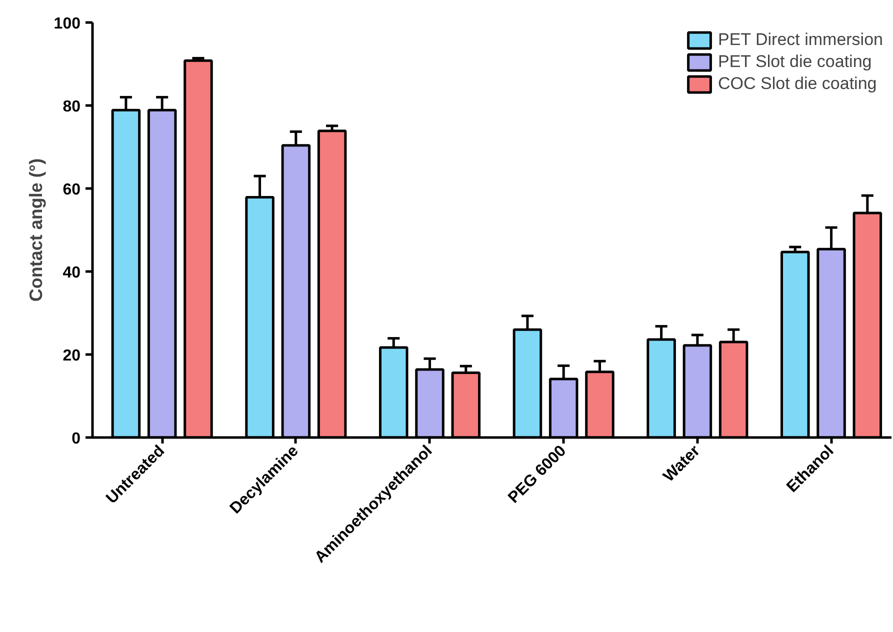 The image size is (893, 632). What do you see at coordinates (76, 439) in the screenshot?
I see `y-tick-label: 0` at bounding box center [76, 439].